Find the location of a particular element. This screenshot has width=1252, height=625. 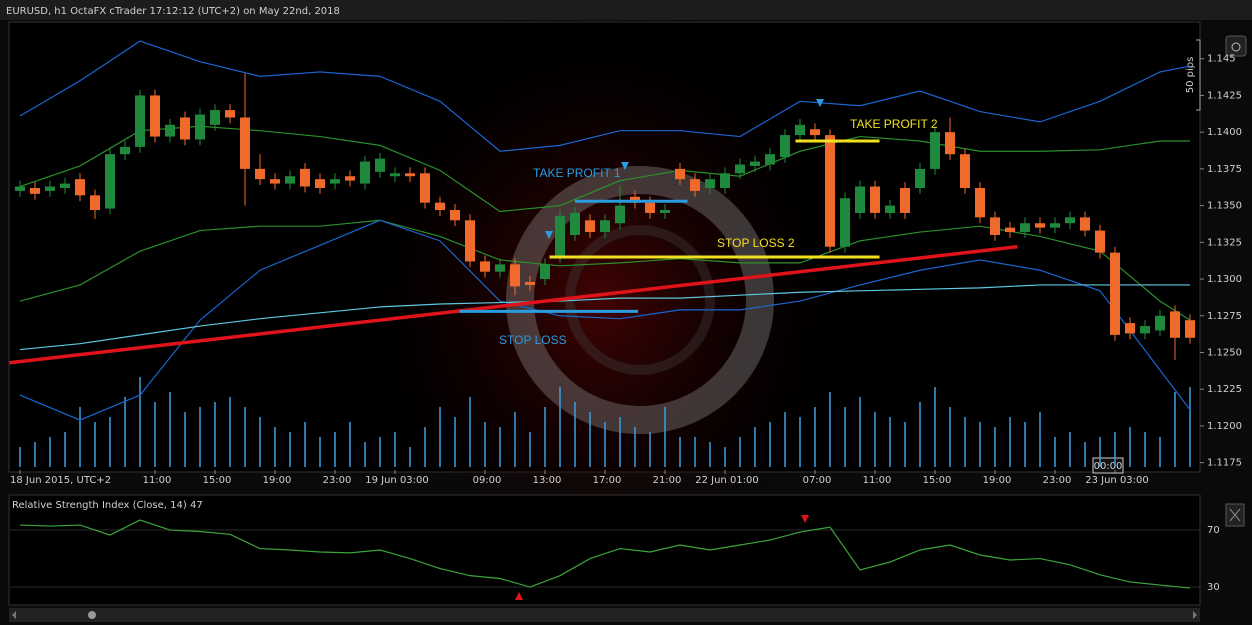

x-tick-label: 22 Jun 01:00 is located at coordinates (727, 480).